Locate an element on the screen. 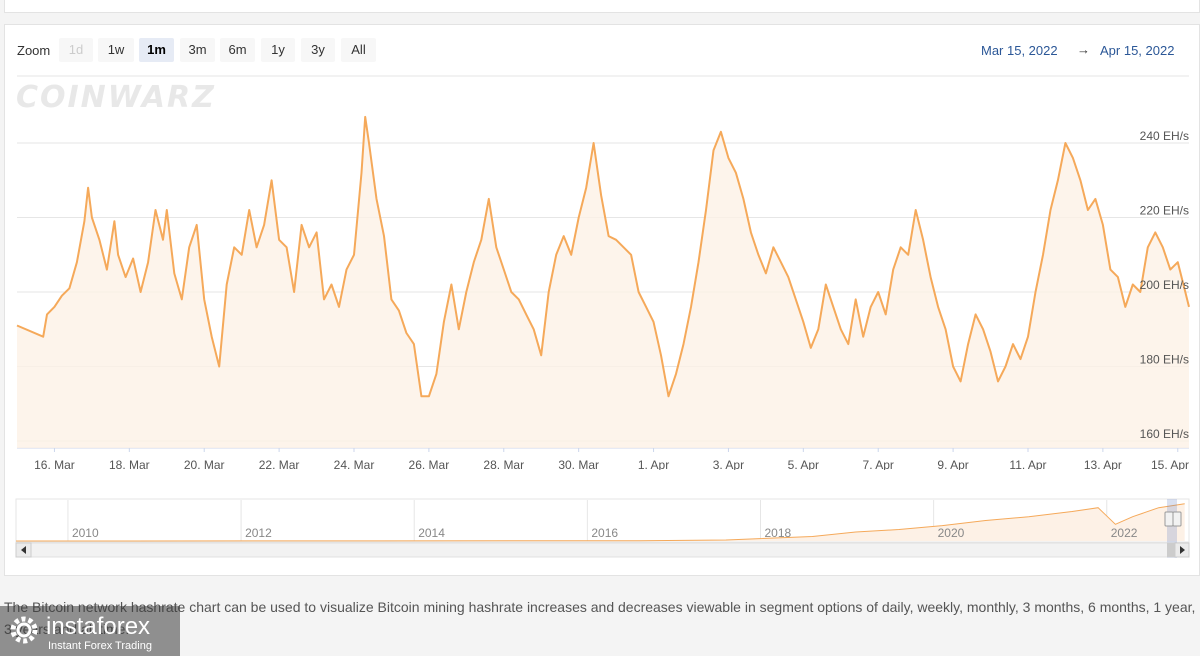 The height and width of the screenshot is (656, 1200). navigator-year-label: 2012 is located at coordinates (258, 533).